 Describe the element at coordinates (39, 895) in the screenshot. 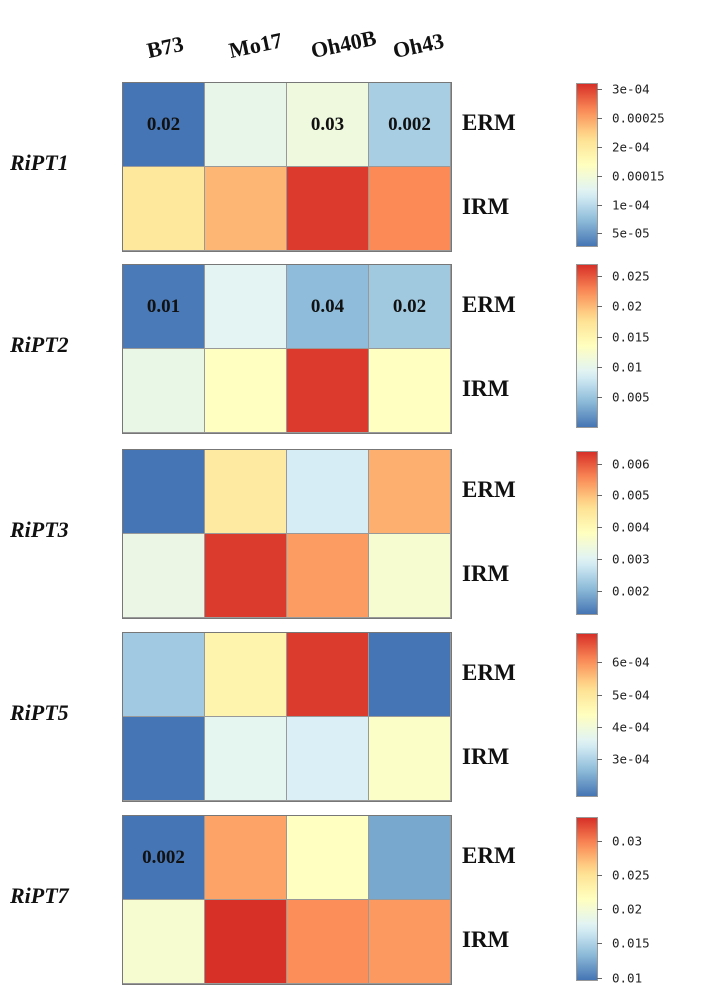

I see `gene-label-ript7: RiPT7` at that location.